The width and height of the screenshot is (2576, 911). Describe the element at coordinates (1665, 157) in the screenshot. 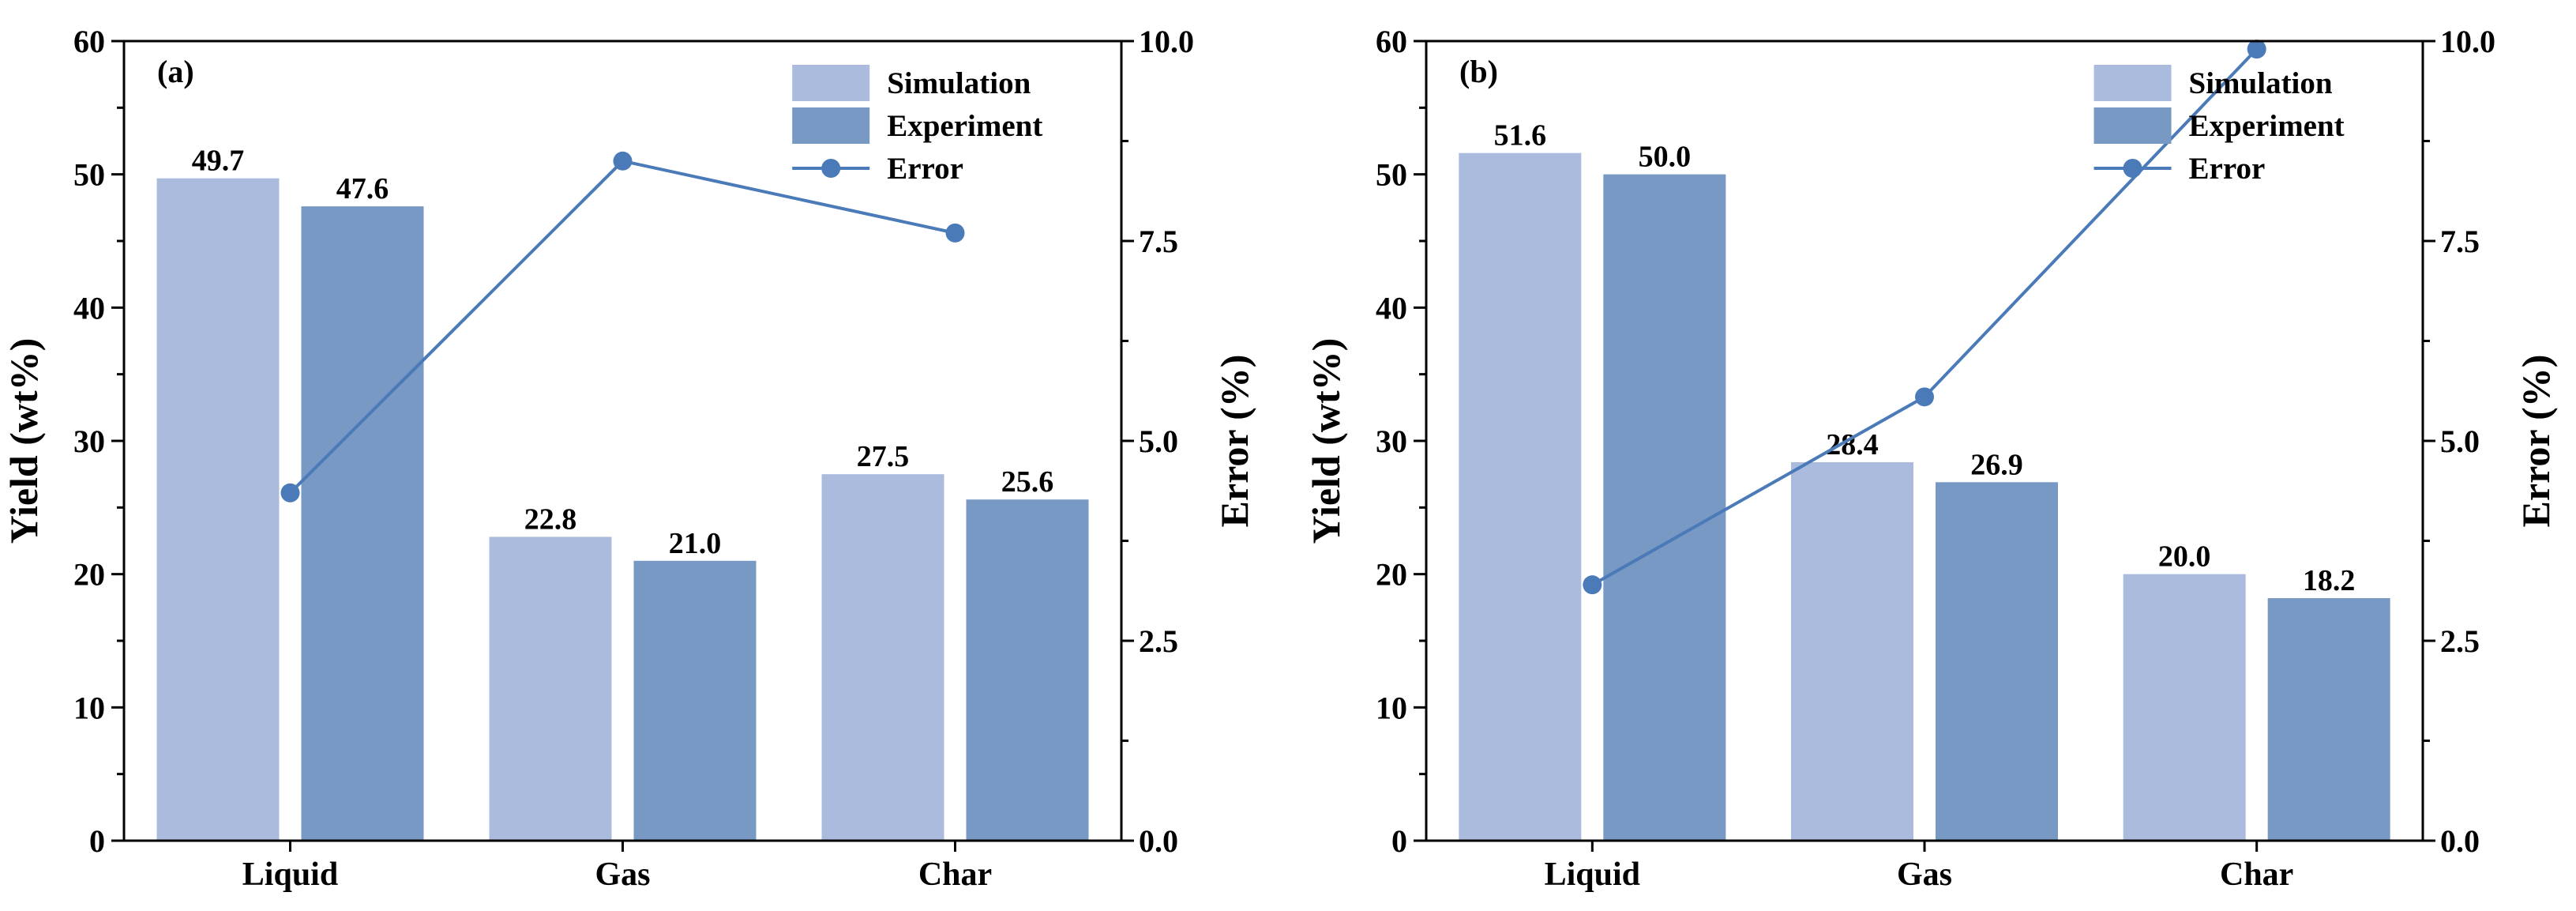

I see `data-label-experiment-liquid: 50.0` at that location.